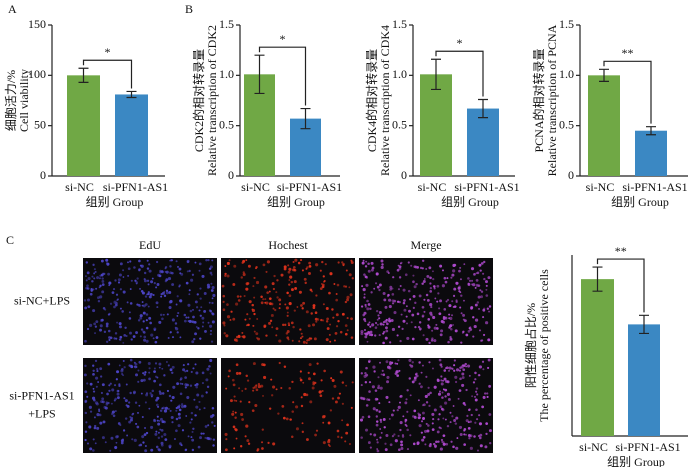  Describe the element at coordinates (651, 153) in the screenshot. I see `bar` at that location.